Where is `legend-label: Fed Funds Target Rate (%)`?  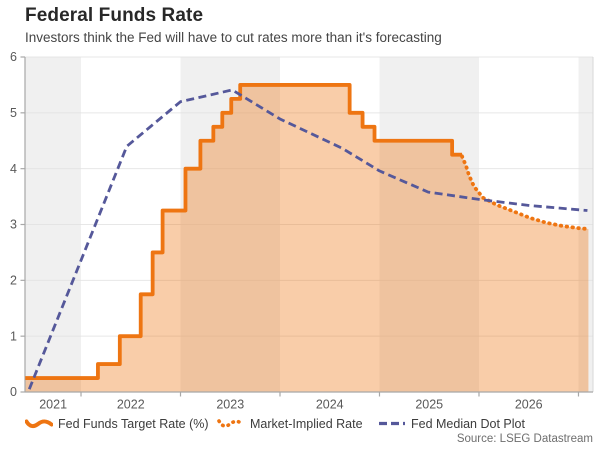
legend-label: Fed Funds Target Rate (%) is located at coordinates (133, 423).